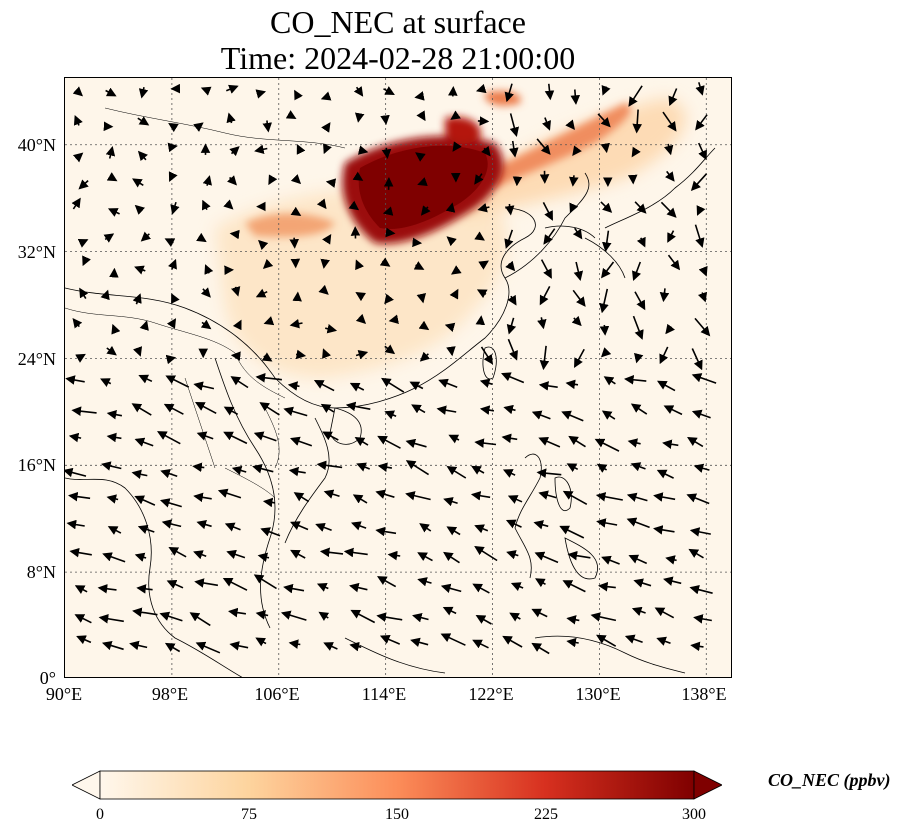 The height and width of the screenshot is (836, 920). Describe the element at coordinates (694, 814) in the screenshot. I see `colorbar-tick-label: 300` at that location.